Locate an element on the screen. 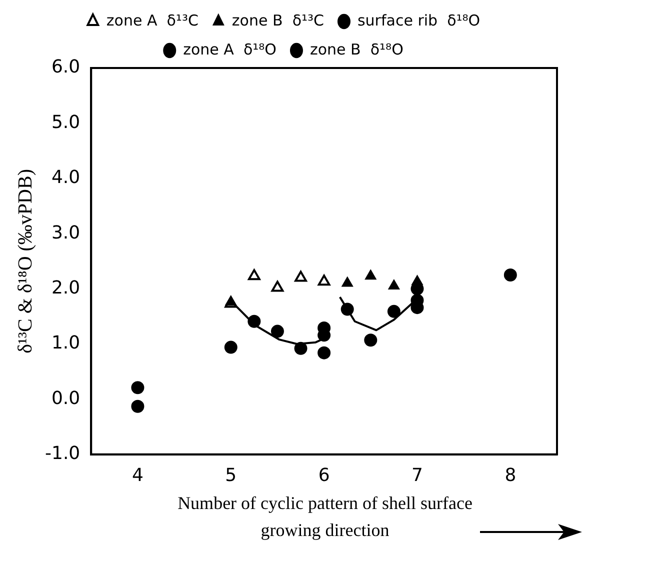 The height and width of the screenshot is (572, 647). y-tick-label: 3.0 is located at coordinates (65, 233).